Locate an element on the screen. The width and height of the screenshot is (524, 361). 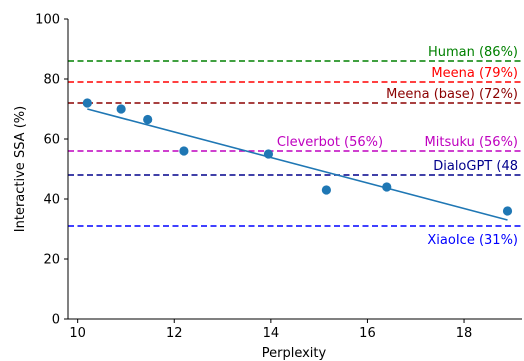
x-tick-label: 10 is located at coordinates (77, 333).